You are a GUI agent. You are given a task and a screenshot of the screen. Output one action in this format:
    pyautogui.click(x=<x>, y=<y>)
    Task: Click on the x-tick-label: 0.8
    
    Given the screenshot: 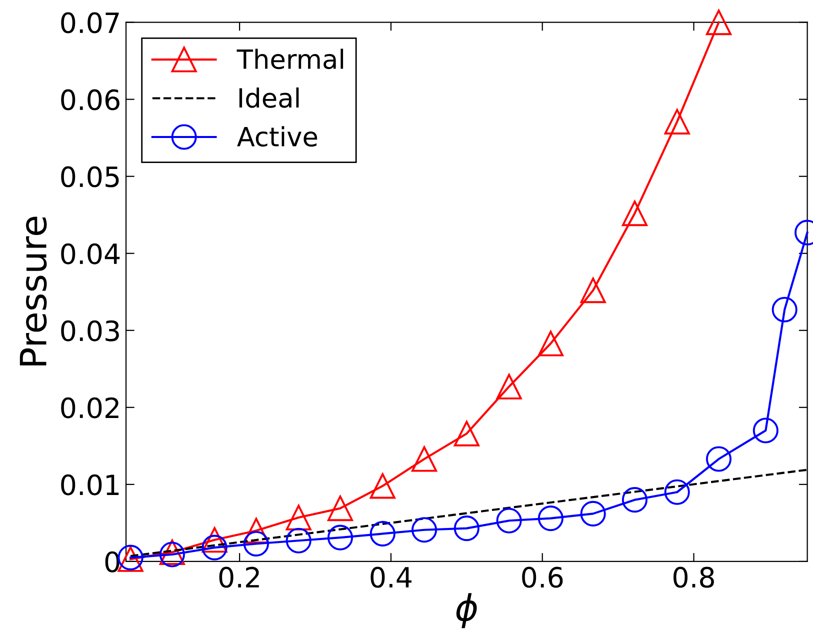 What is the action you would take?
    pyautogui.click(x=694, y=577)
    